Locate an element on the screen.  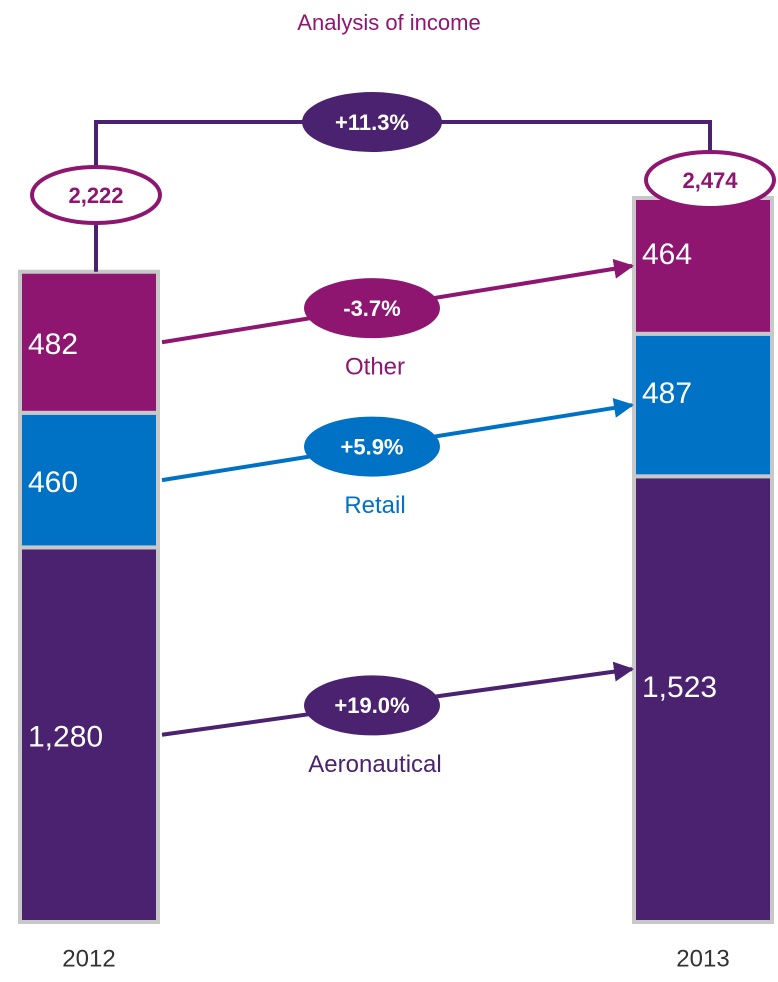
total-change-badge is located at coordinates (372, 122).